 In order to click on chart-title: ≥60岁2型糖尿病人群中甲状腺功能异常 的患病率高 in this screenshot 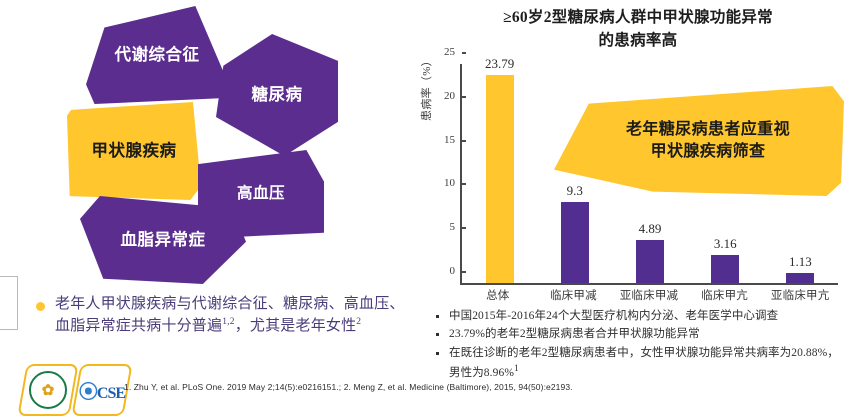, I will do `click(638, 29)`.